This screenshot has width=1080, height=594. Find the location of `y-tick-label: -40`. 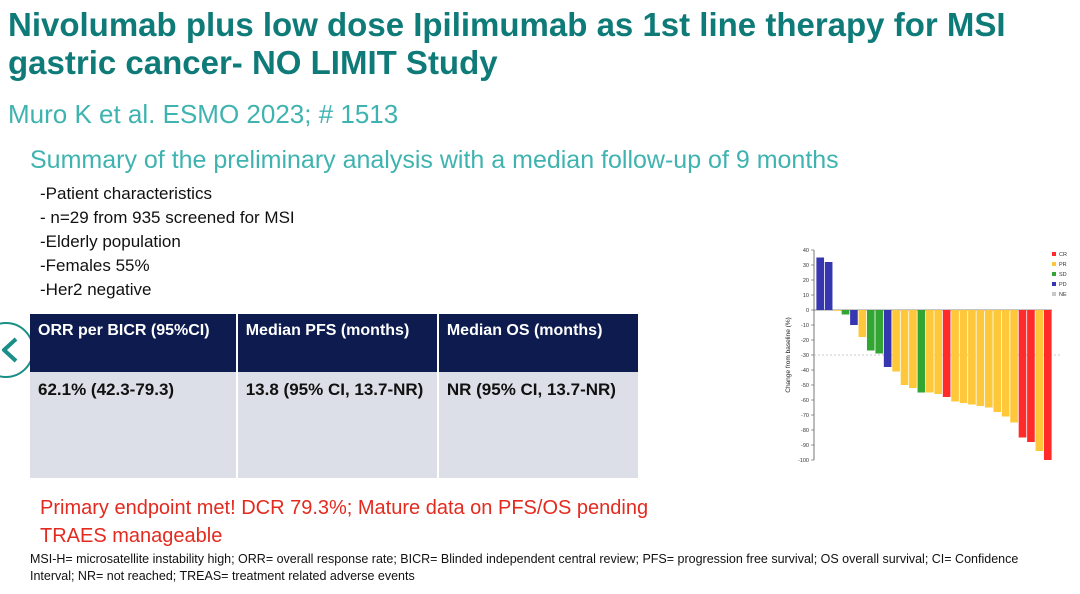

y-tick-label: -40 is located at coordinates (805, 371).